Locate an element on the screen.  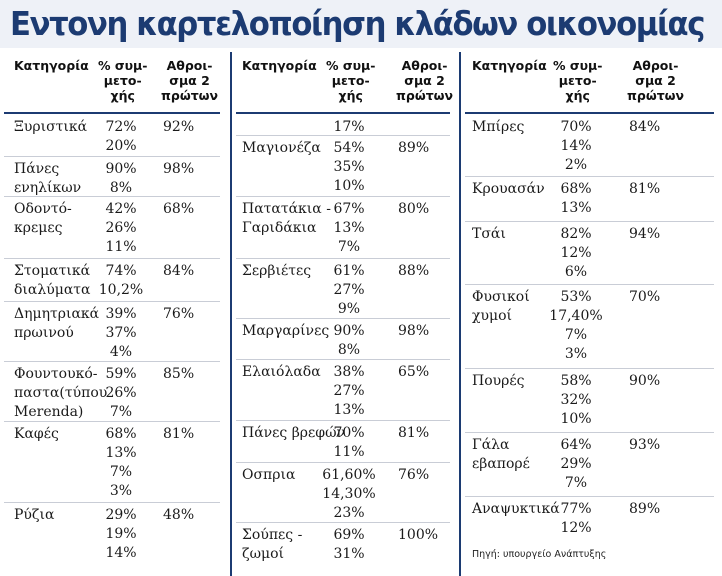
cell-line: Δημητριακά is located at coordinates (57, 314).